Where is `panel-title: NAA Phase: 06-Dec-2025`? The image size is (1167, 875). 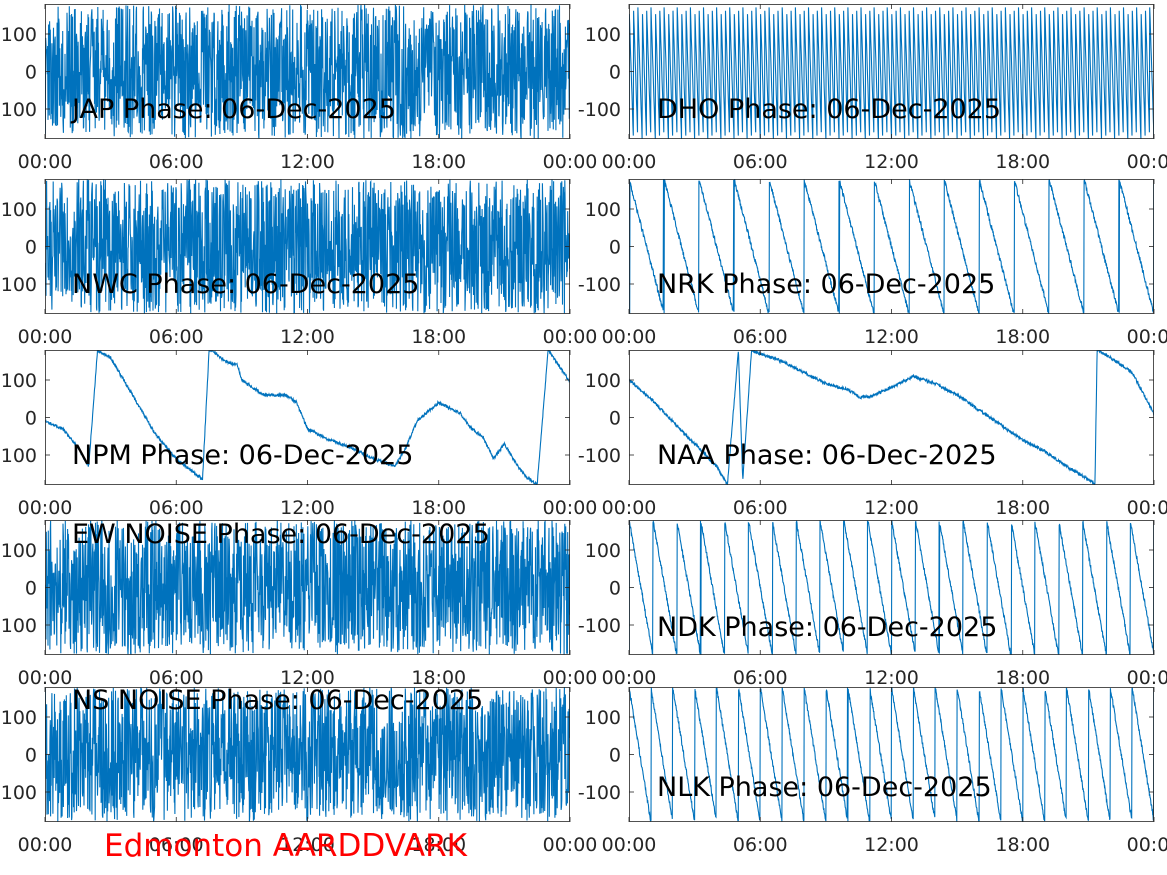
panel-title: NAA Phase: 06-Dec-2025 is located at coordinates (827, 455).